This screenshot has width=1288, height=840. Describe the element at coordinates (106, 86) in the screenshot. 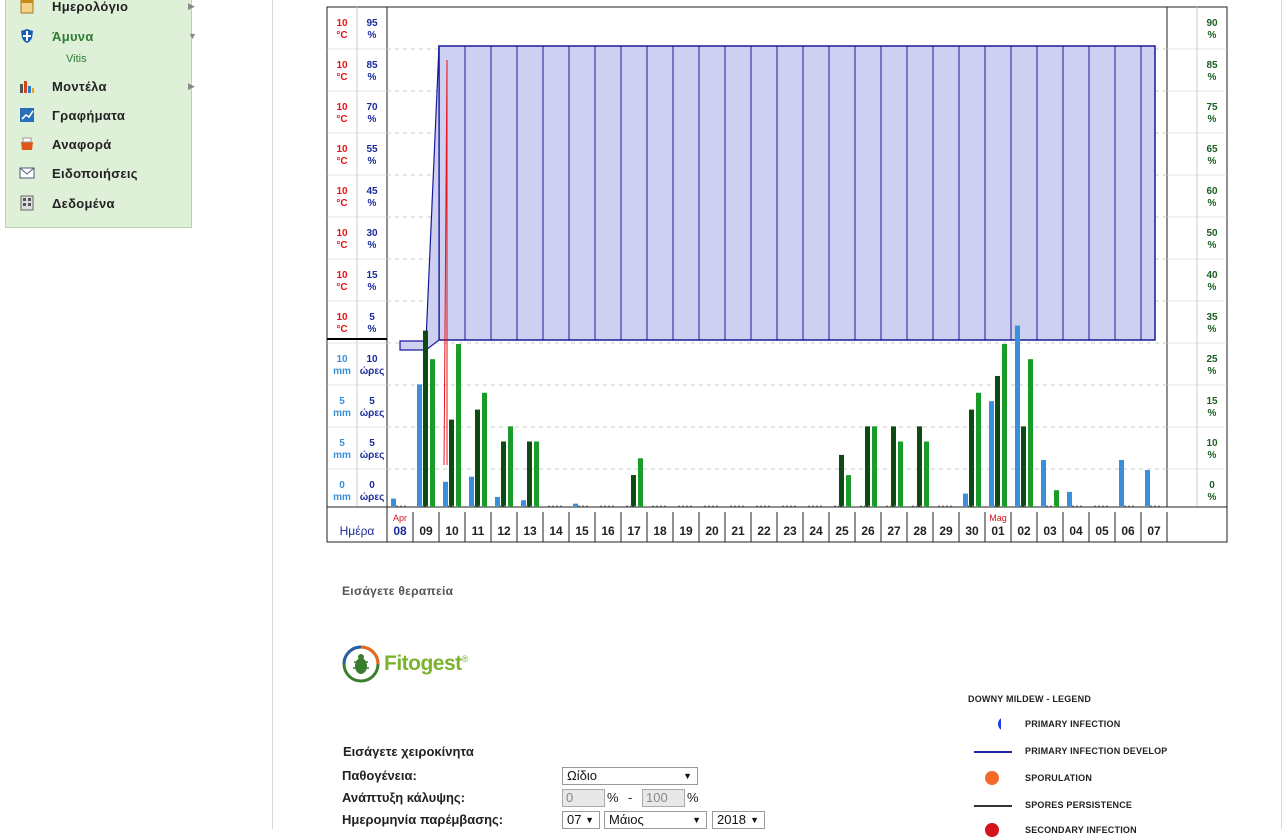

I see `sidebar-item-models: Μοντέλα ▶` at that location.